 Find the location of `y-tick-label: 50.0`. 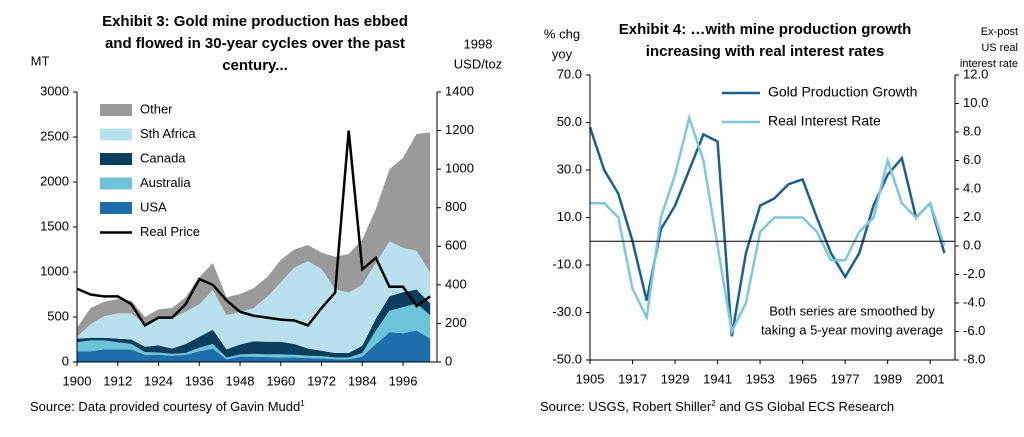

y-tick-label: 50.0 is located at coordinates (569, 121).